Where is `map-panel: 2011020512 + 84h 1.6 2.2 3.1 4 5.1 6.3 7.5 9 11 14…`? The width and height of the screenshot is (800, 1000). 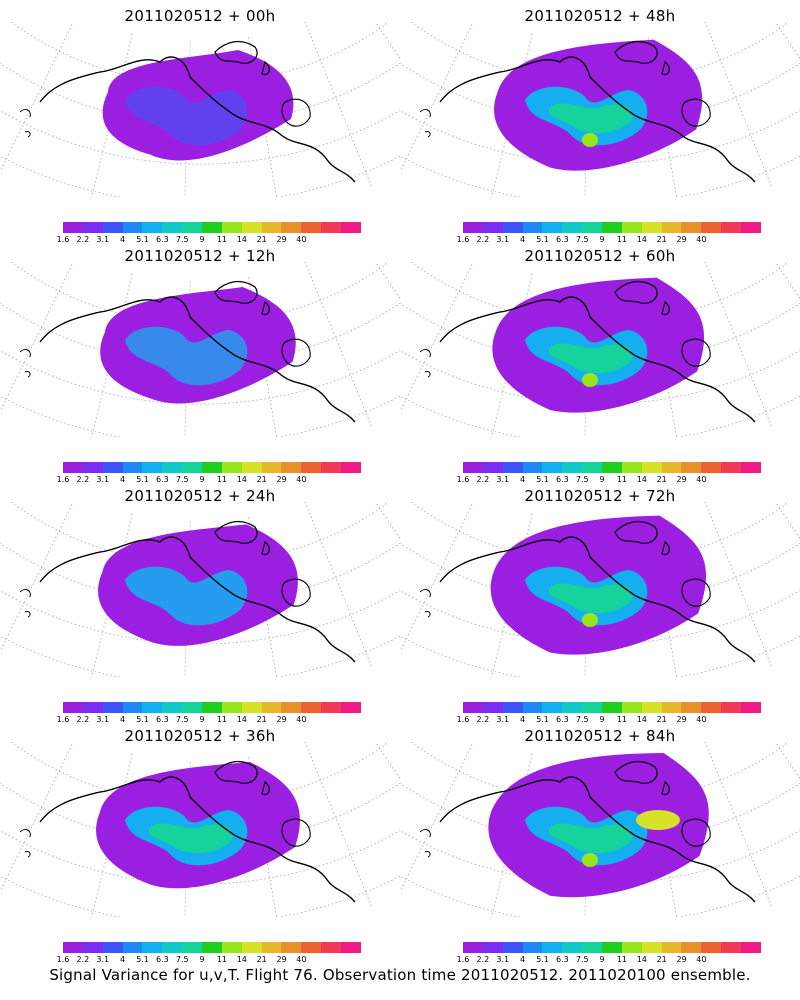
map-panel: 2011020512 + 84h 1.6 2.2 3.1 4 5.1 6.3 7.5 9 11 14… is located at coordinates (600, 842).